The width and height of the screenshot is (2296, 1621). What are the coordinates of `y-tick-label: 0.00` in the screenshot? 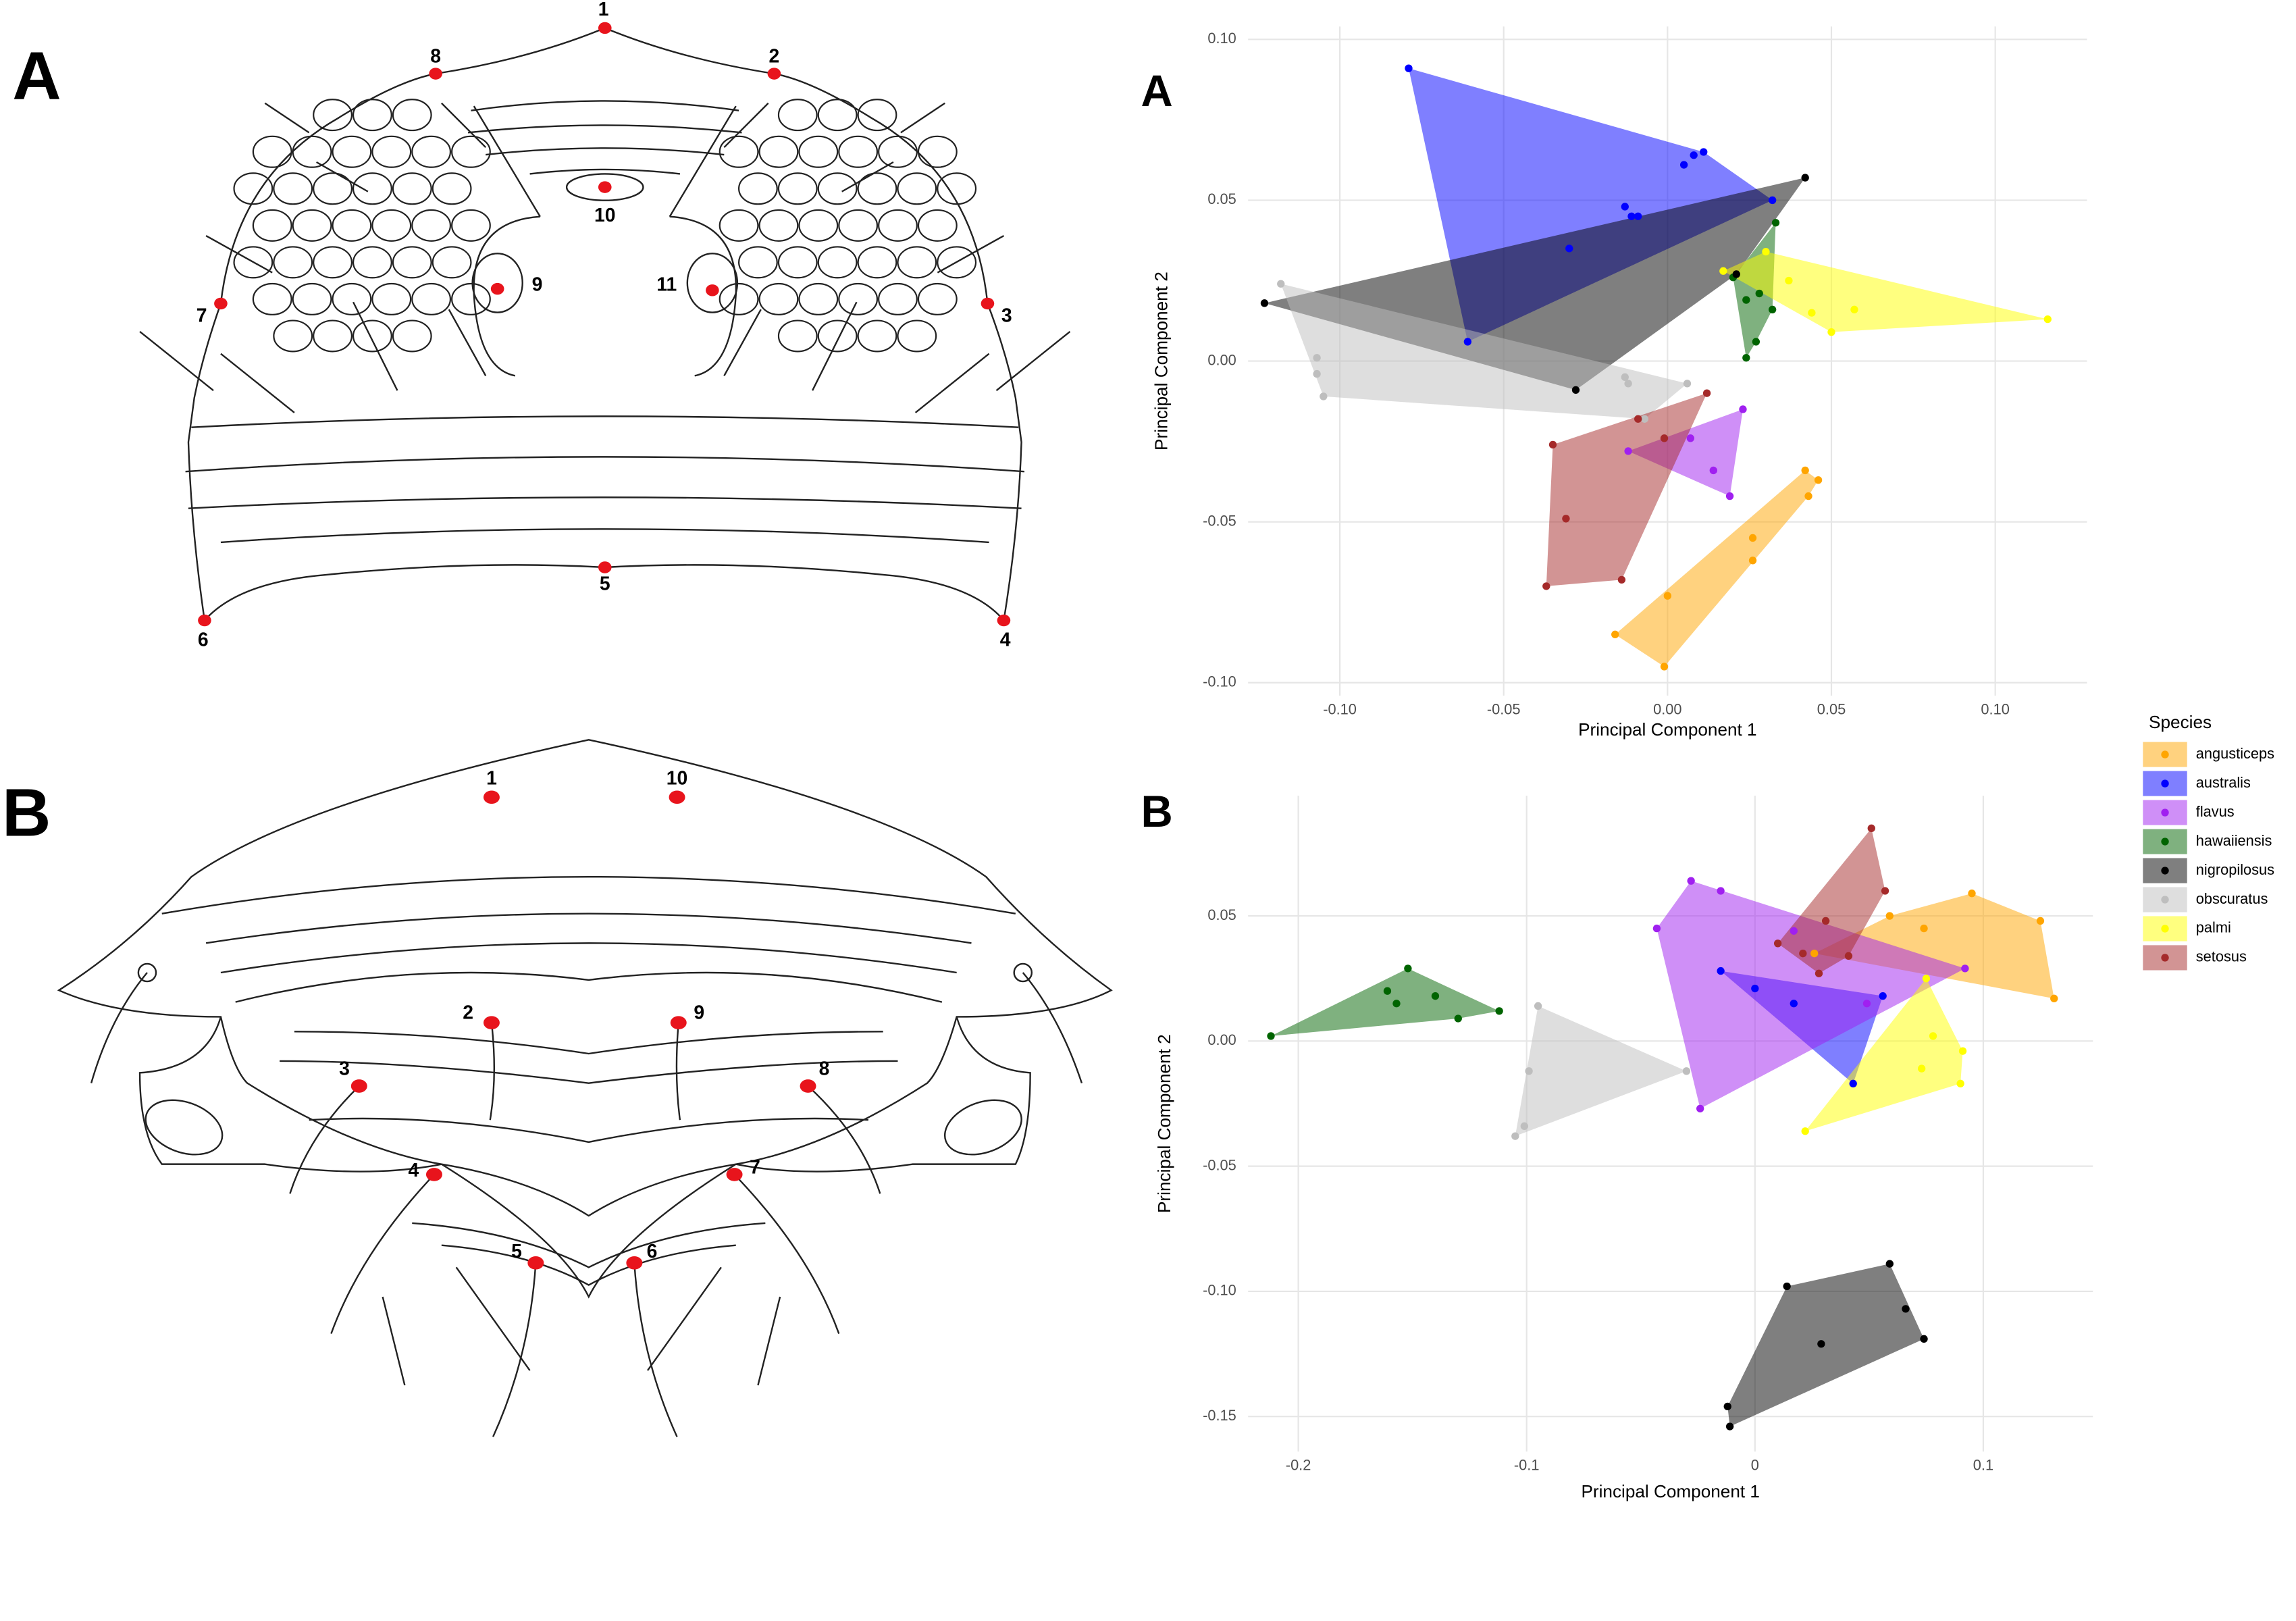 It's located at (1221, 1039).